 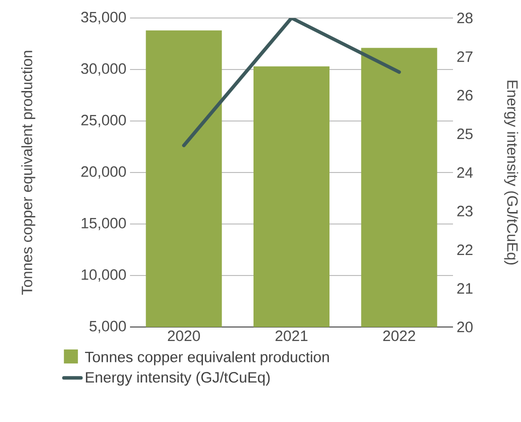 What do you see at coordinates (28, 172) in the screenshot?
I see `y-axis-title: Tonnes copper equivalent production` at bounding box center [28, 172].